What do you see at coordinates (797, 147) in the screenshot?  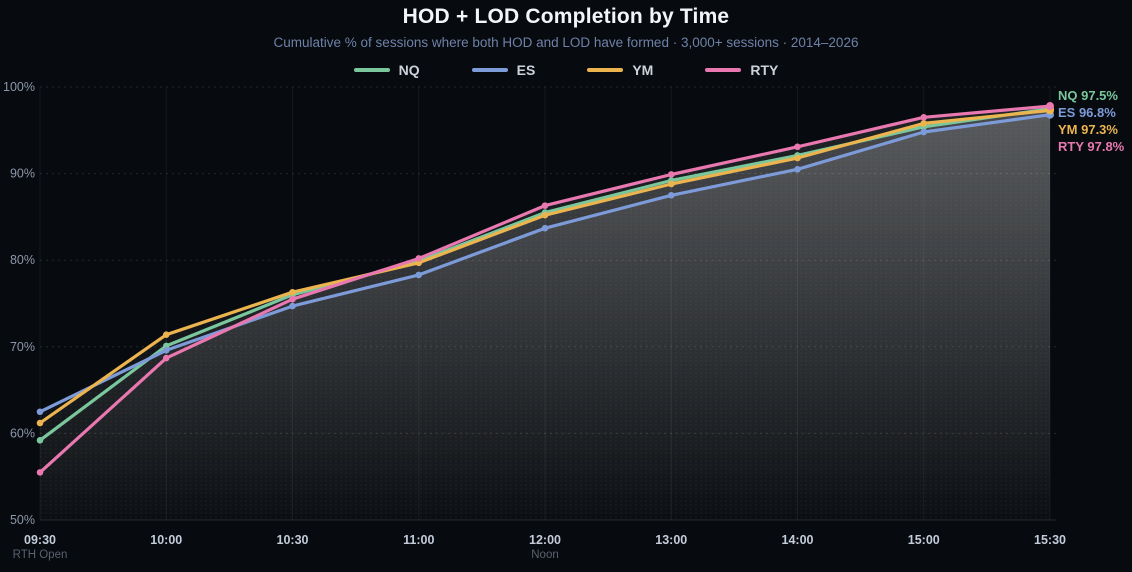 I see `data-point-rty-14:00` at bounding box center [797, 147].